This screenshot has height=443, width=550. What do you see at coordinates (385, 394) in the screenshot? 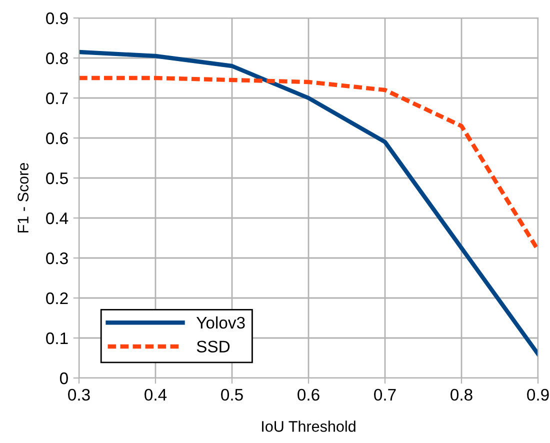
I see `x-tick-label: 0.7` at bounding box center [385, 394].